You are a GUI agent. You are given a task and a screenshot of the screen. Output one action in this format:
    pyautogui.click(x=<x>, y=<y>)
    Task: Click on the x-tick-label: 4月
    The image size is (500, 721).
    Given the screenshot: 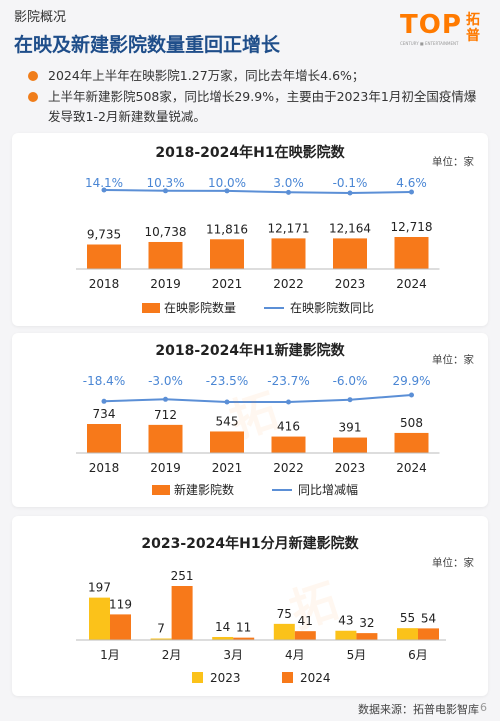 What is the action you would take?
    pyautogui.click(x=295, y=655)
    